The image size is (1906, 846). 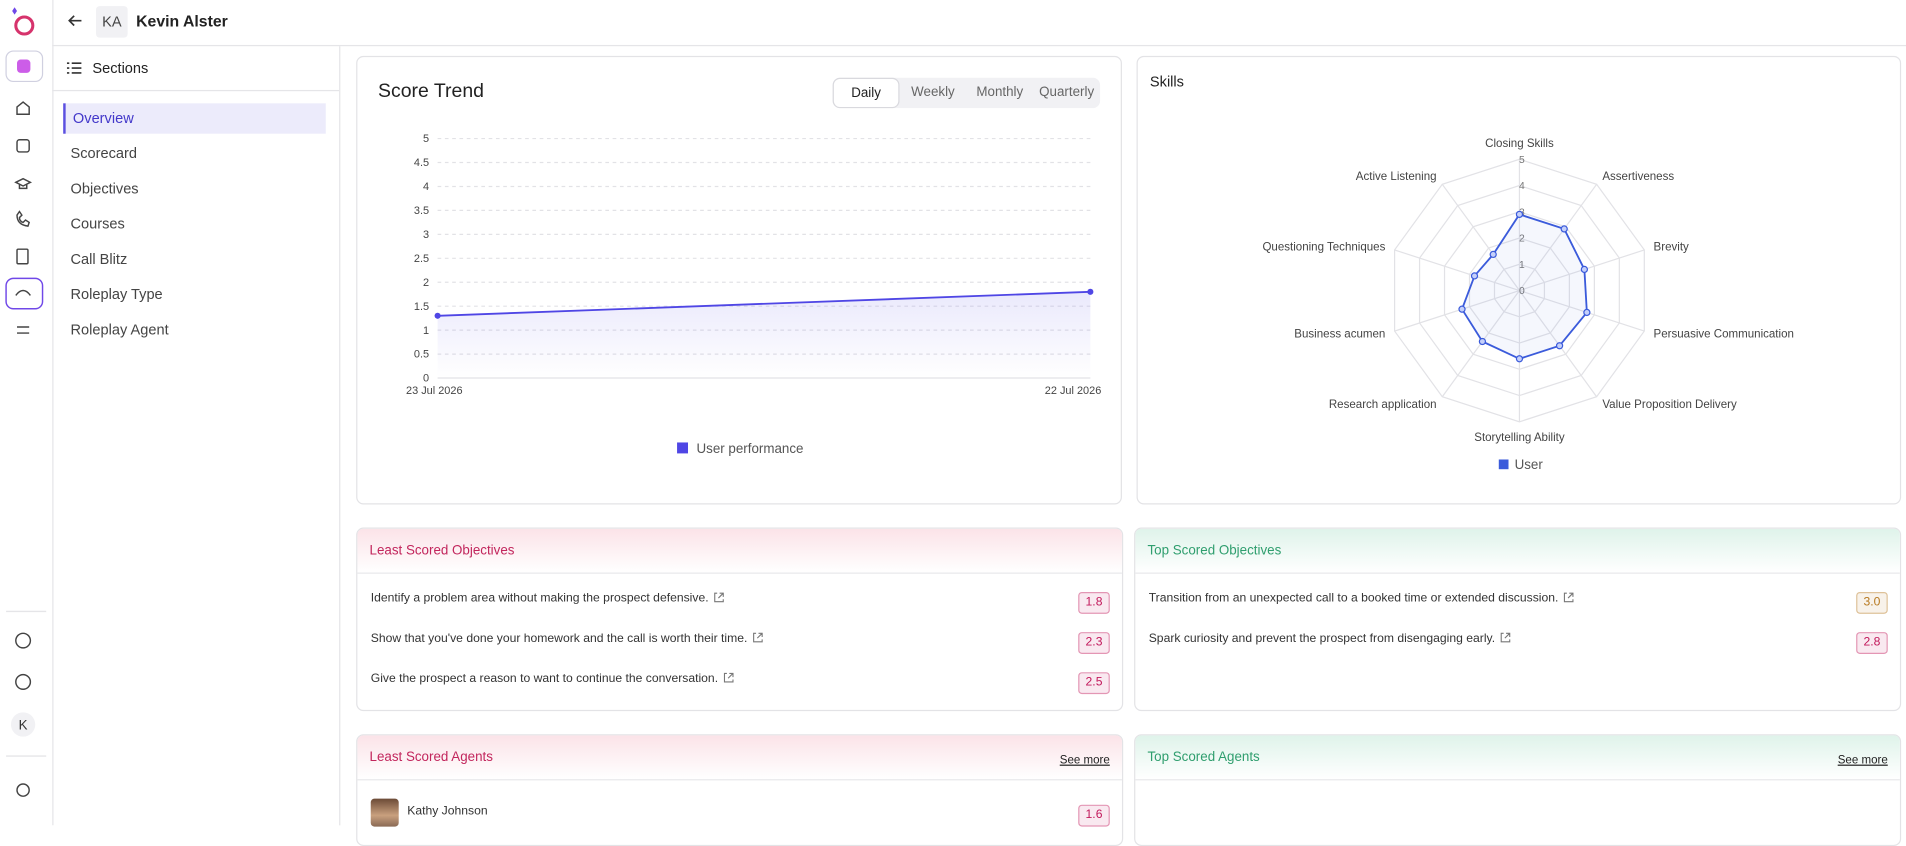 What do you see at coordinates (1724, 335) in the screenshot?
I see `axis-label: Persuasive Communication` at bounding box center [1724, 335].